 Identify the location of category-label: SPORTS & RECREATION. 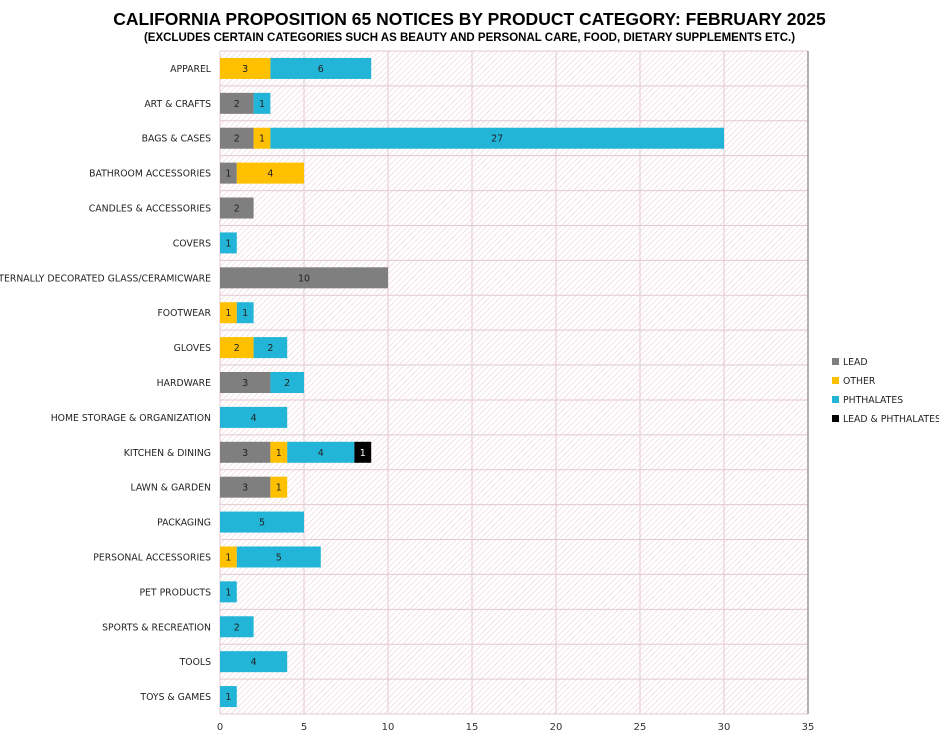
(156, 627).